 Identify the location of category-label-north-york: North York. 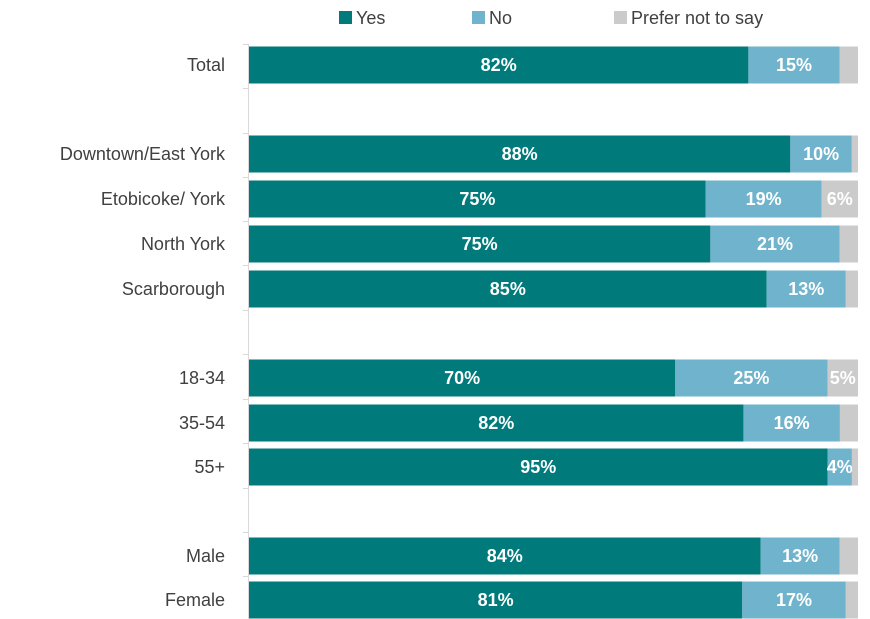
(183, 244).